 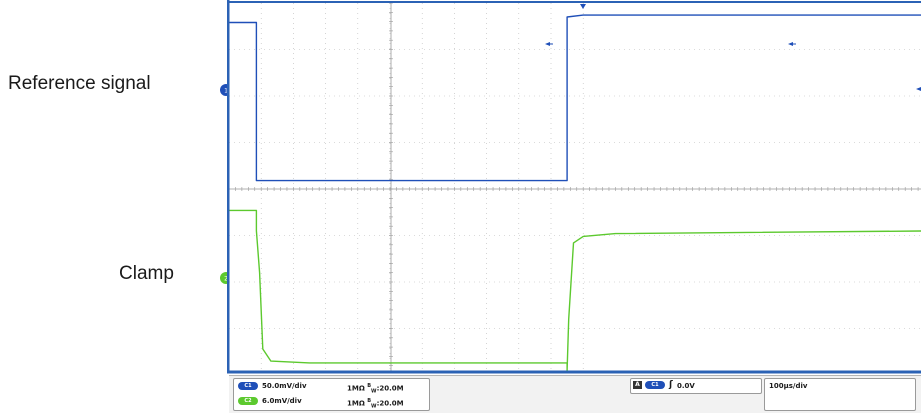 What do you see at coordinates (671, 385) in the screenshot?
I see `trigger-slope-icon: ʃ` at bounding box center [671, 385].